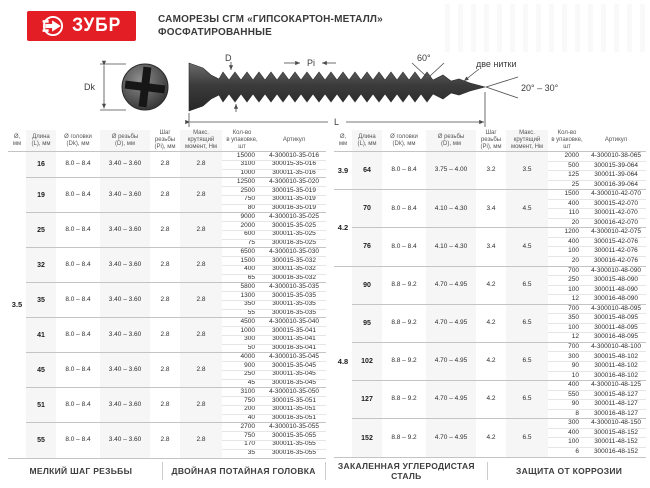  Describe the element at coordinates (167, 164) in the screenshot. I see `table-row: 3100 300015-35-016` at that location.